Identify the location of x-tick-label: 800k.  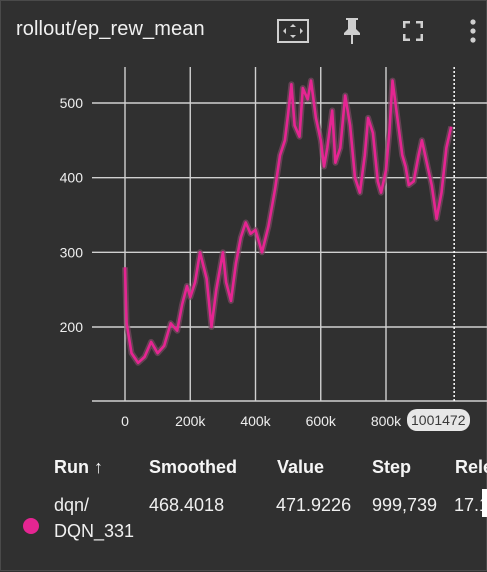
(386, 421).